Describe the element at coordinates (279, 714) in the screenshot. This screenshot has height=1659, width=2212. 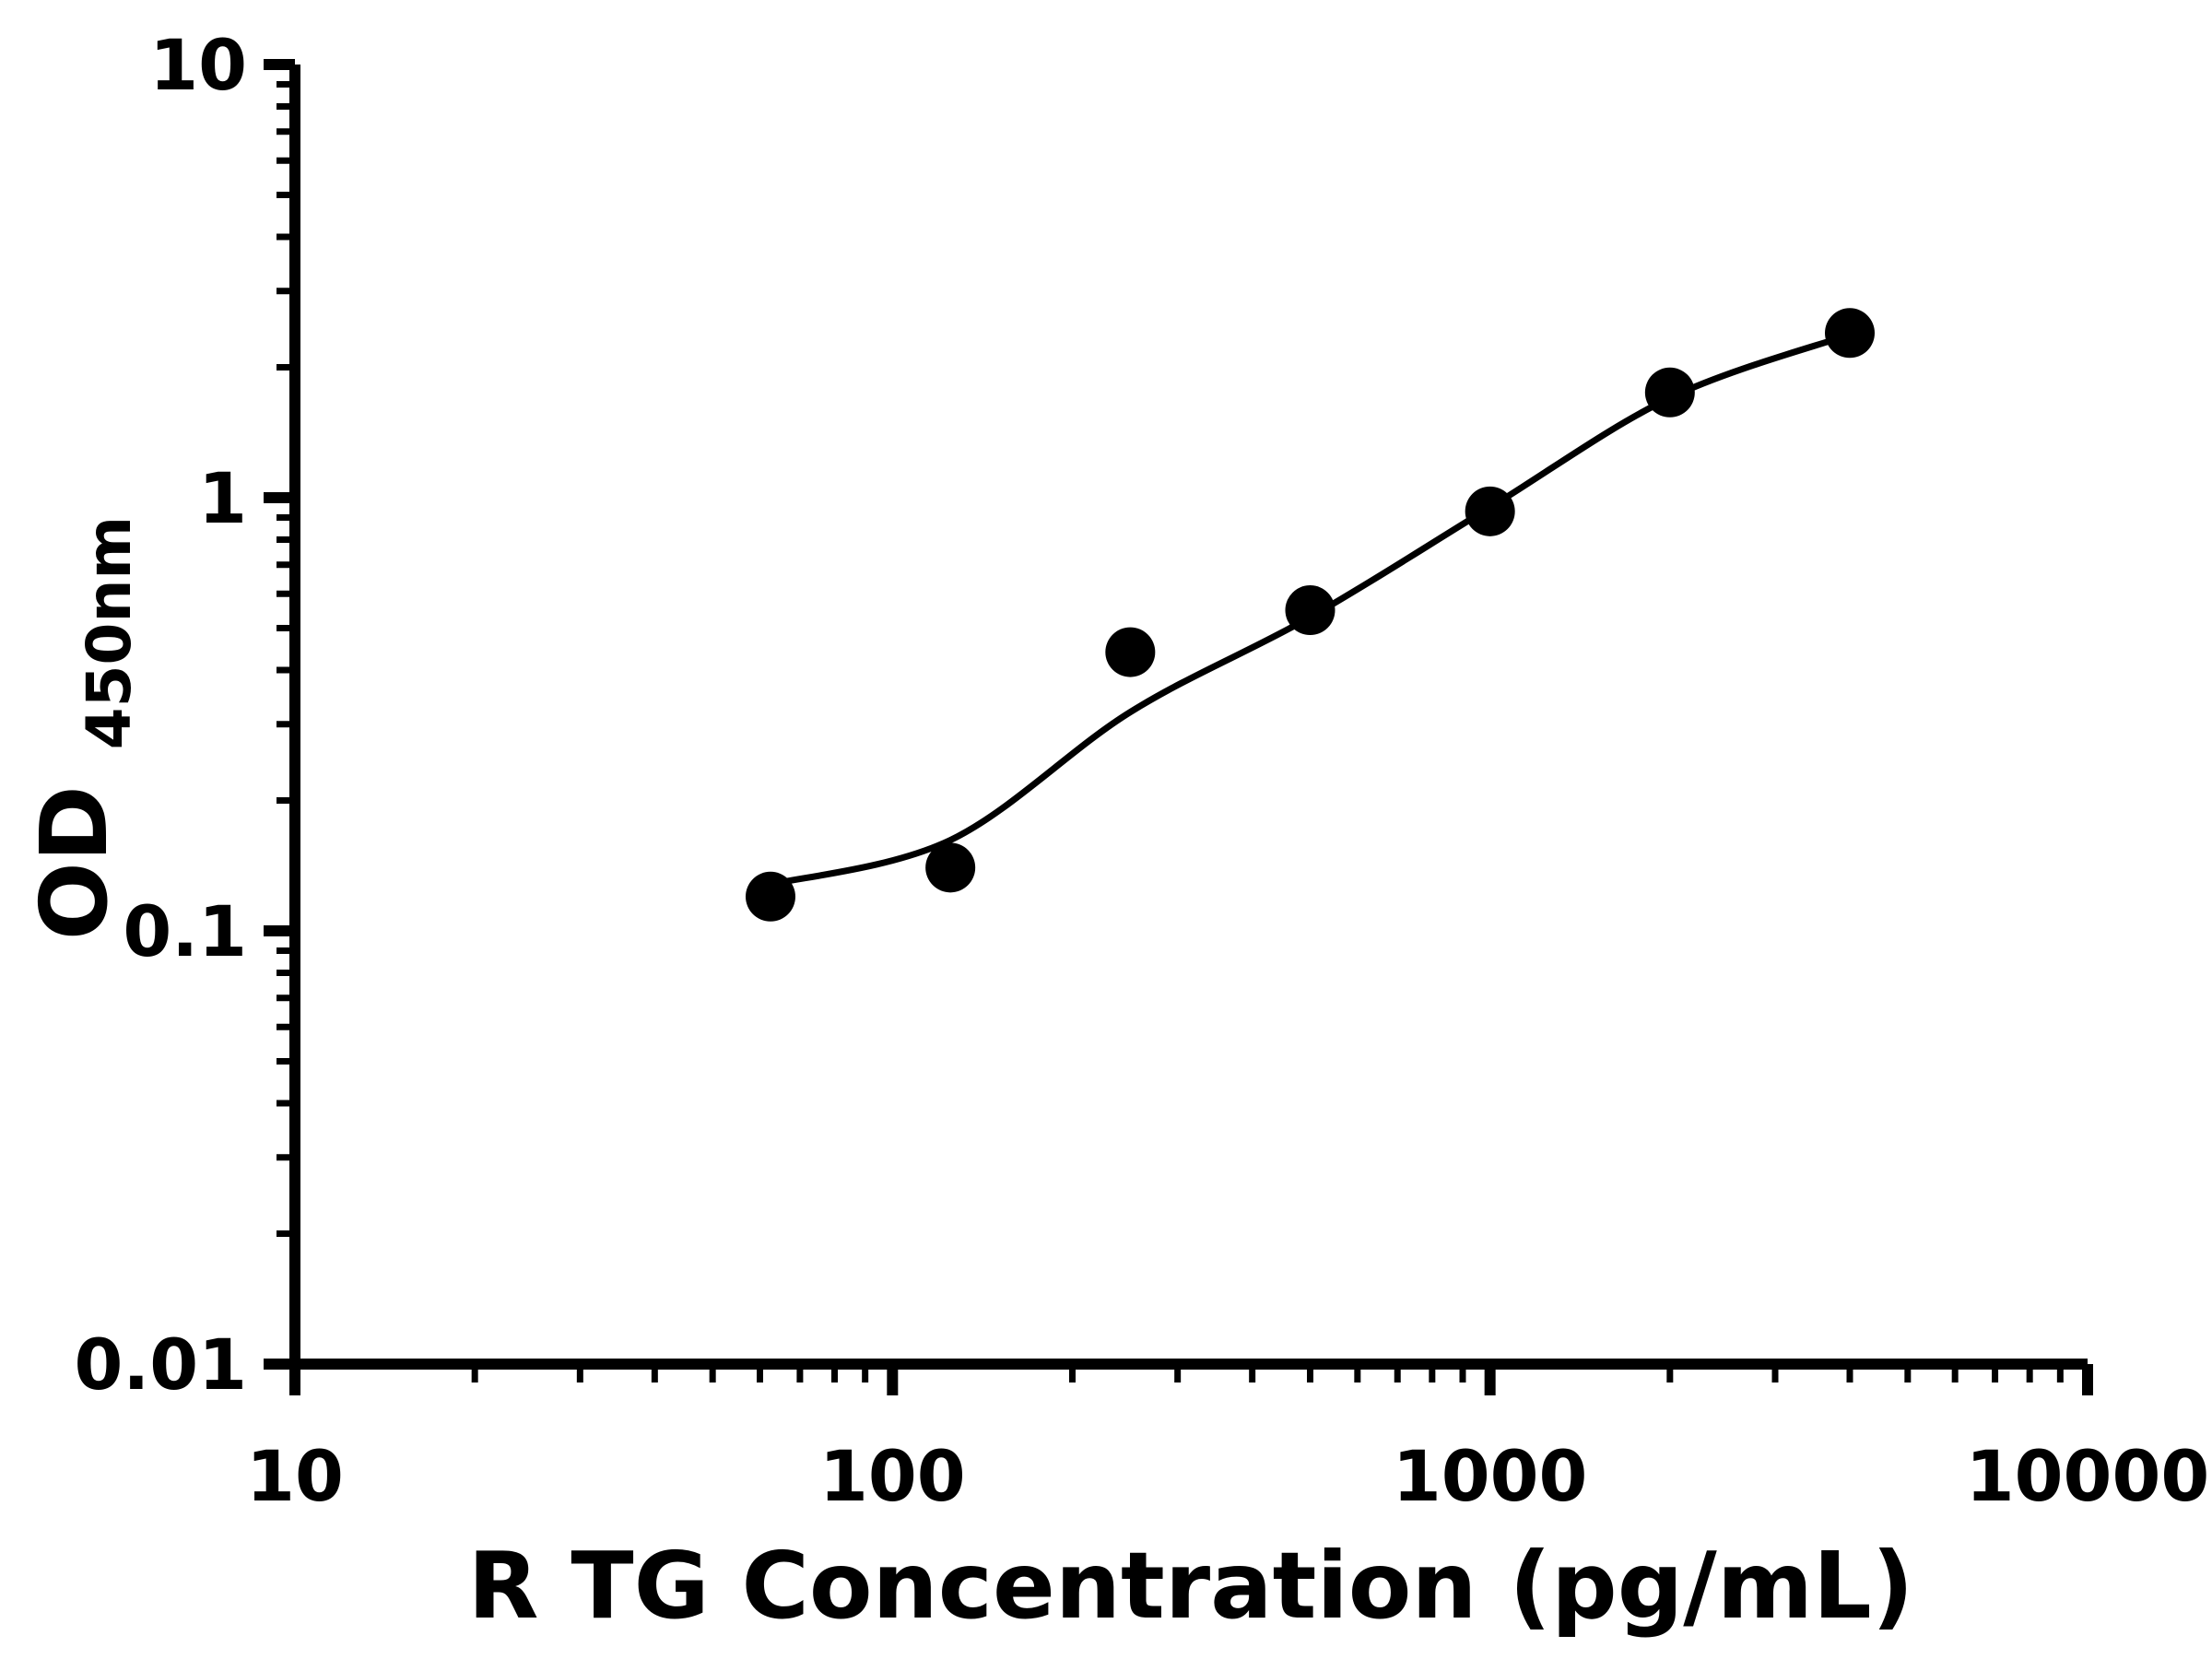
I see `y-axis-ticks` at that location.